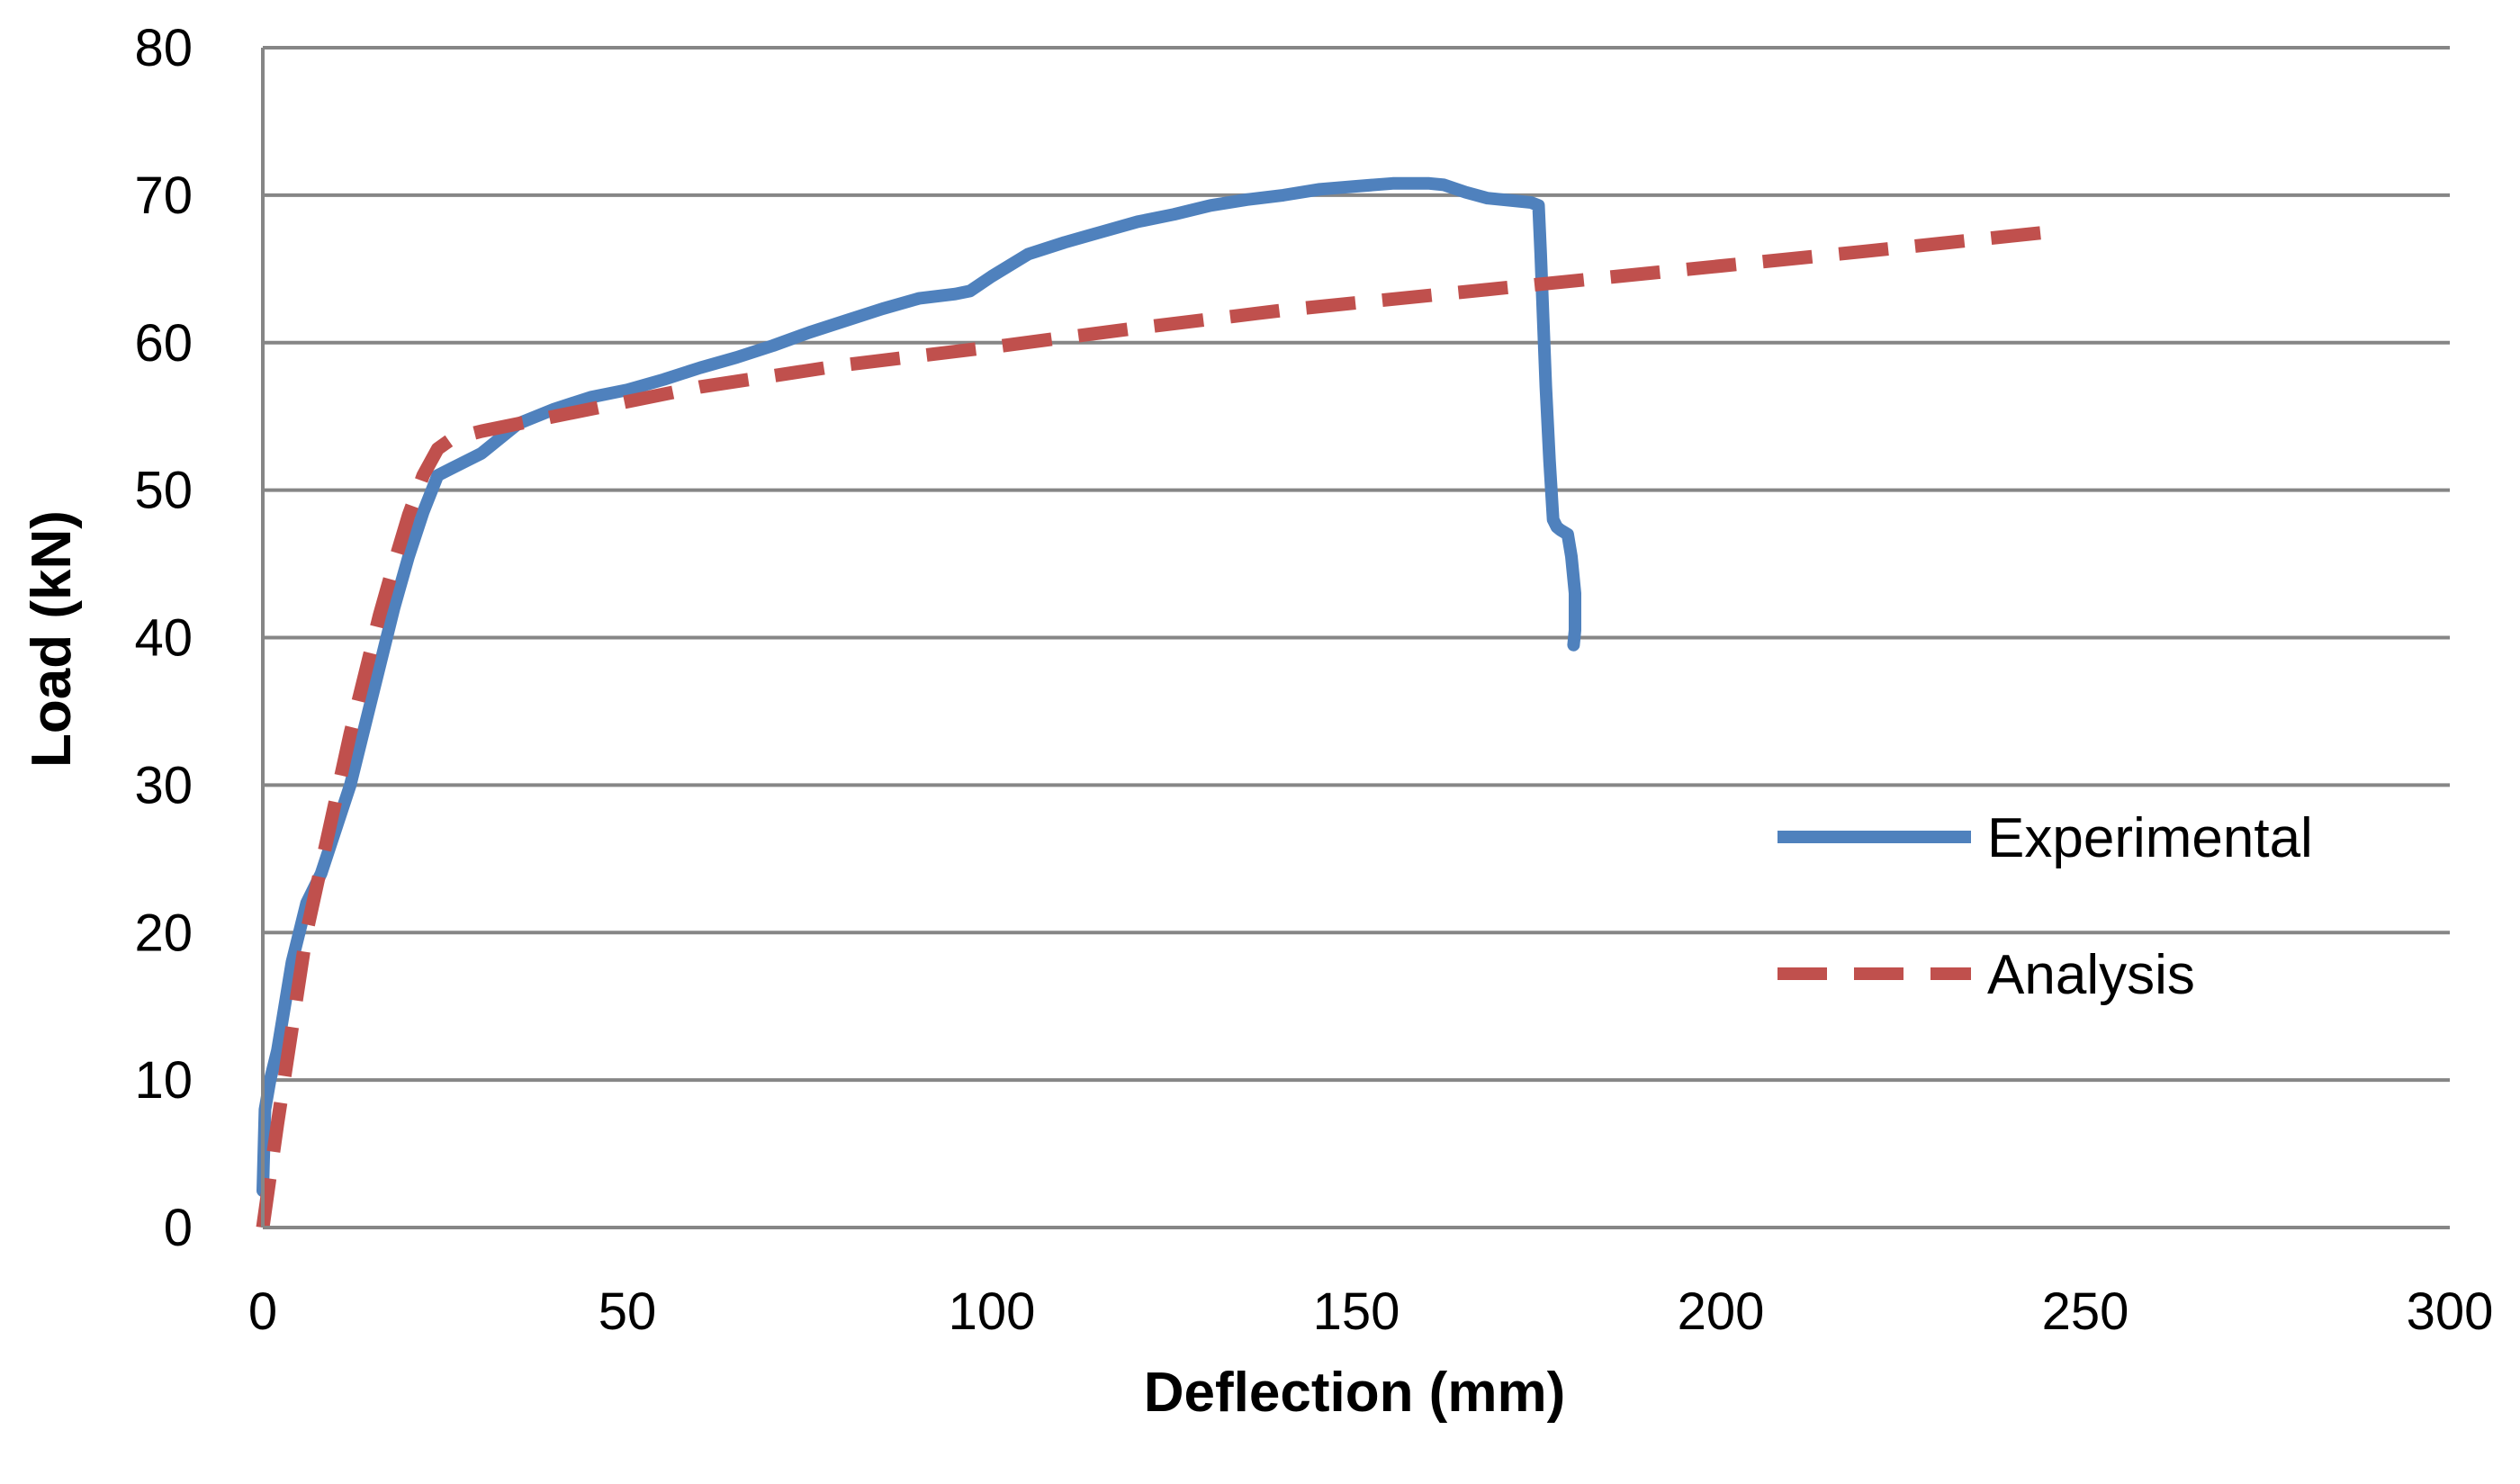 This screenshot has height=1484, width=2520. I want to click on x-tick-label: 50, so click(628, 1312).